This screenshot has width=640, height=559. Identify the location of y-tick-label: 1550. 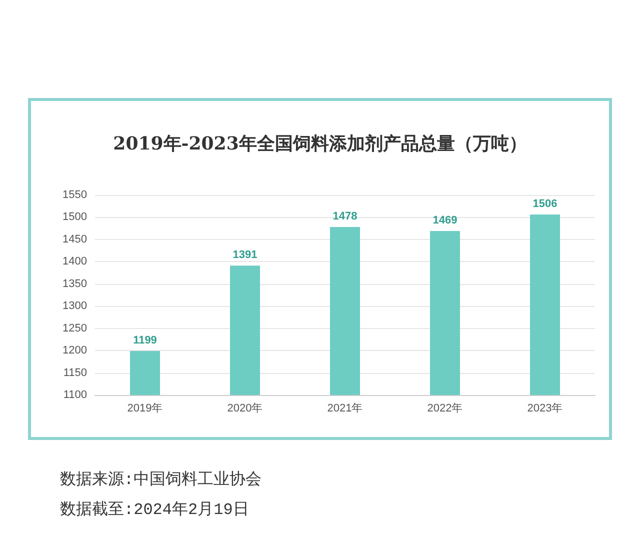
(74, 195).